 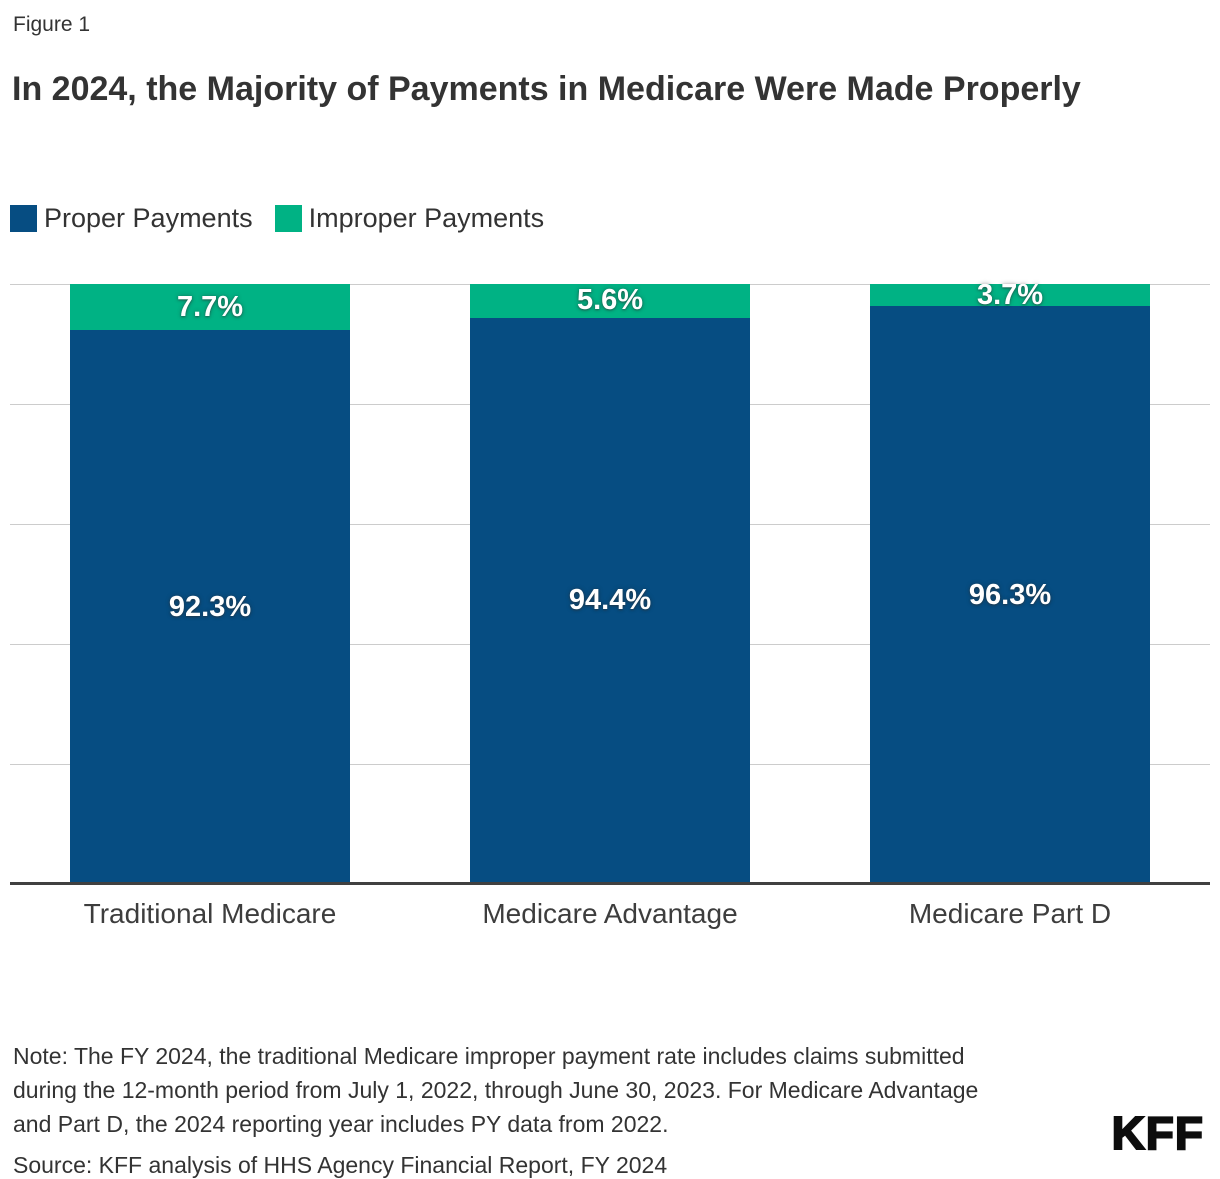 I want to click on improper-segment-medicare-advantage: 5.6%, so click(x=610, y=301).